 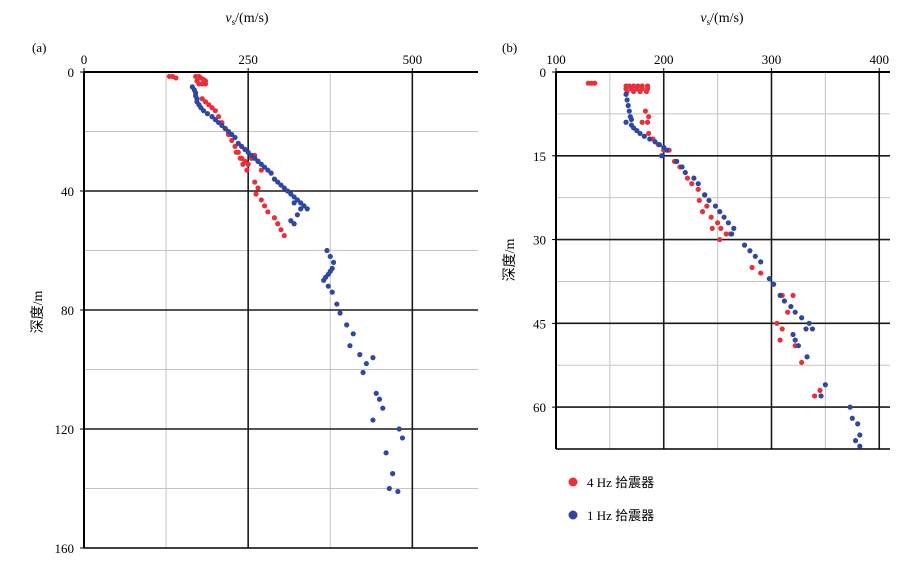 What do you see at coordinates (71, 72) in the screenshot?
I see `y-tick-label: 0` at bounding box center [71, 72].